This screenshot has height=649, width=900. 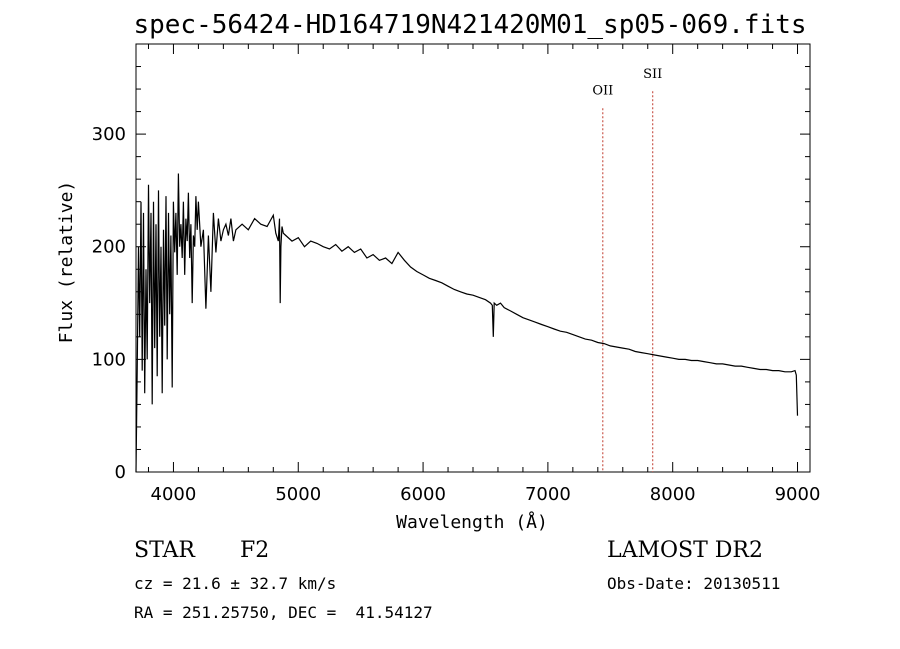 What do you see at coordinates (109, 359) in the screenshot?
I see `y-tick-label: 100` at bounding box center [109, 359].